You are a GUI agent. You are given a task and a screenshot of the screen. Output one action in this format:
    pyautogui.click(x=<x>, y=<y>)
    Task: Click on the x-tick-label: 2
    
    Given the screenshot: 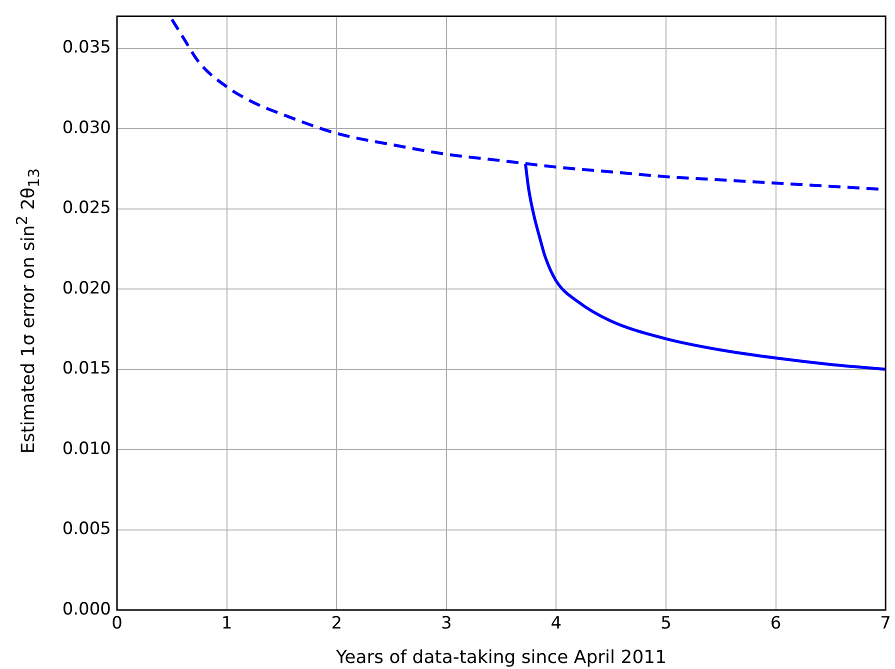 What is the action you would take?
    pyautogui.click(x=336, y=624)
    